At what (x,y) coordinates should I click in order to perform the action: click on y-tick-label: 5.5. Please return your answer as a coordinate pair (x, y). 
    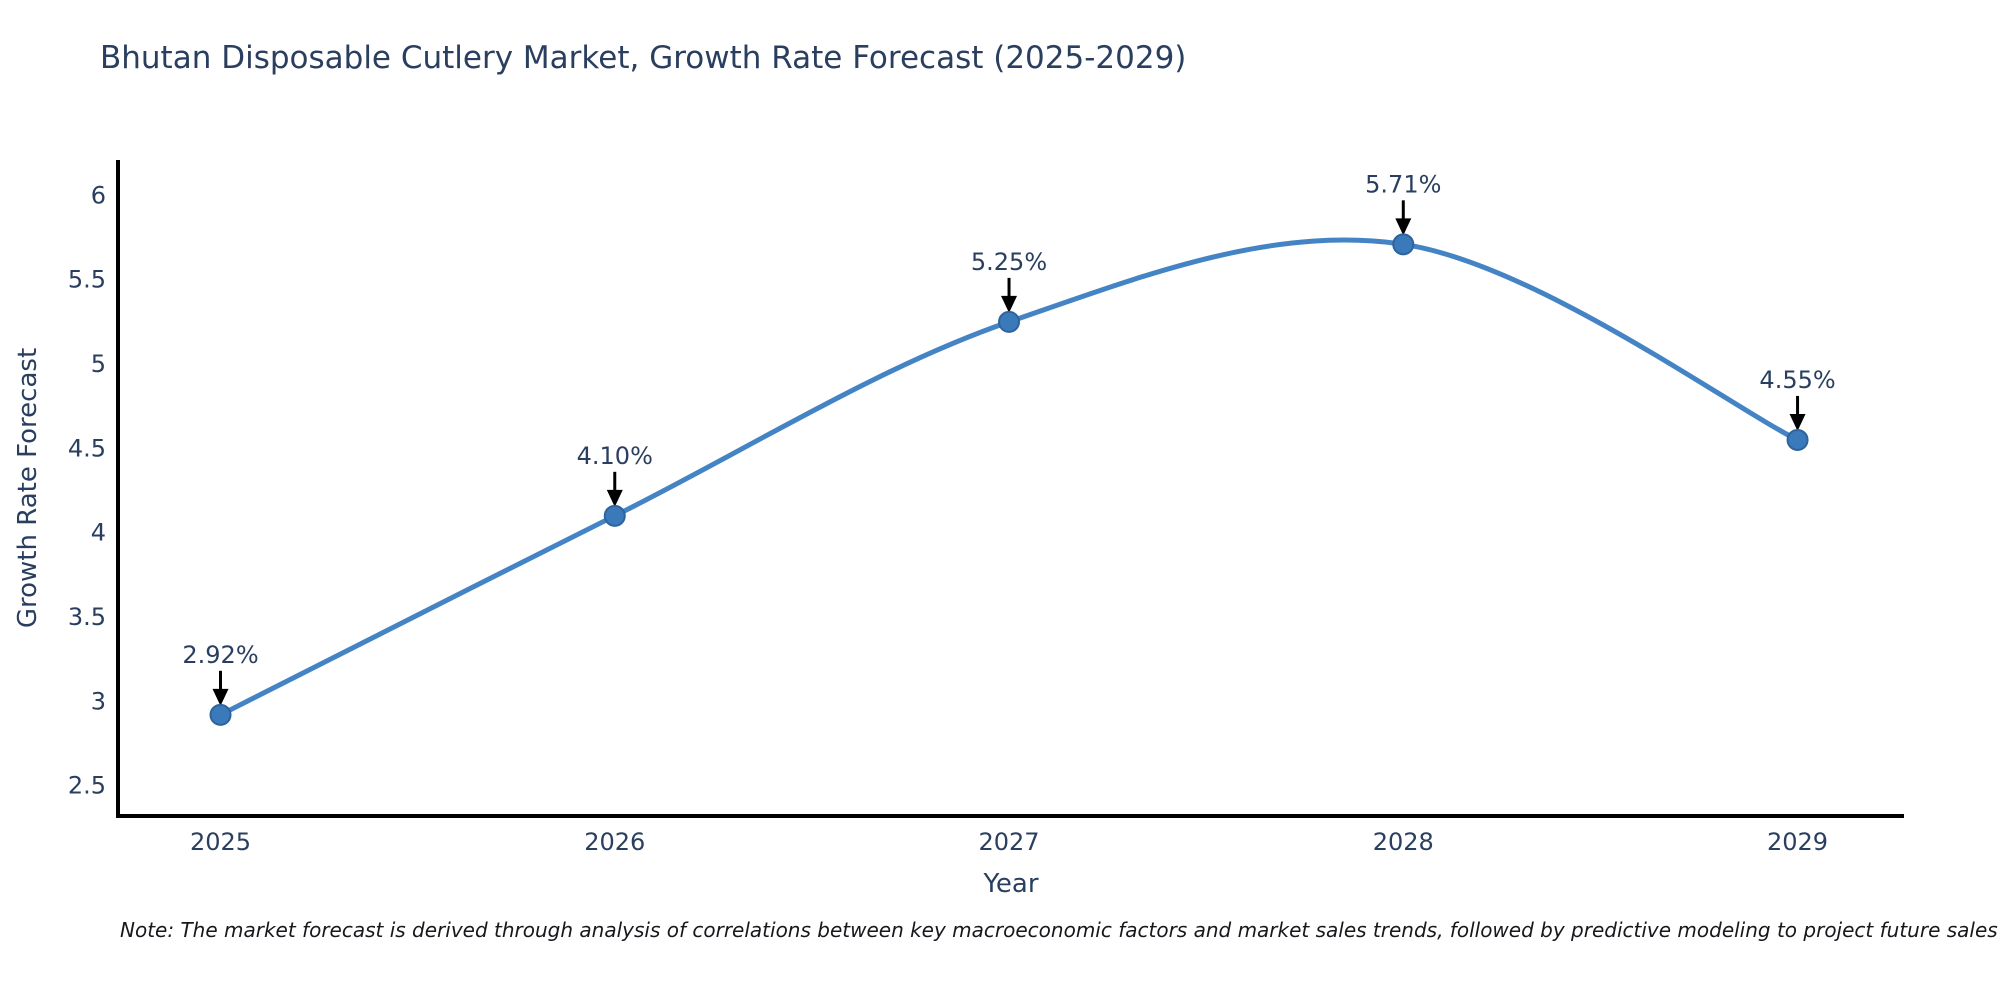
    Looking at the image, I should click on (87, 280).